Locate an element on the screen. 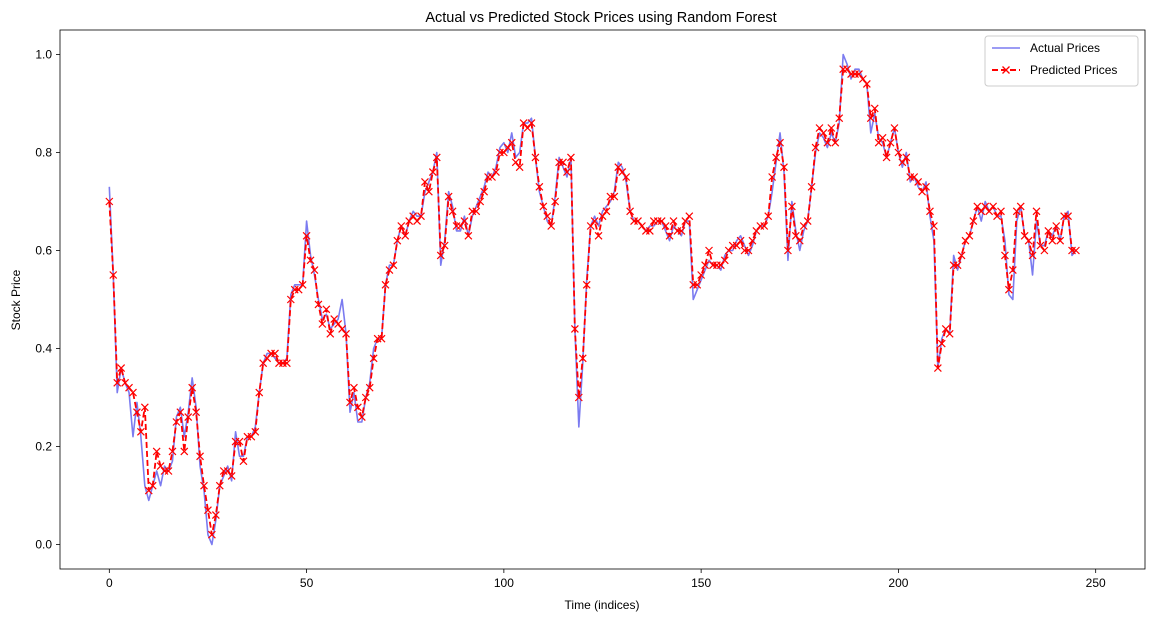  y-tick-label: 0.4 is located at coordinates (43, 349).